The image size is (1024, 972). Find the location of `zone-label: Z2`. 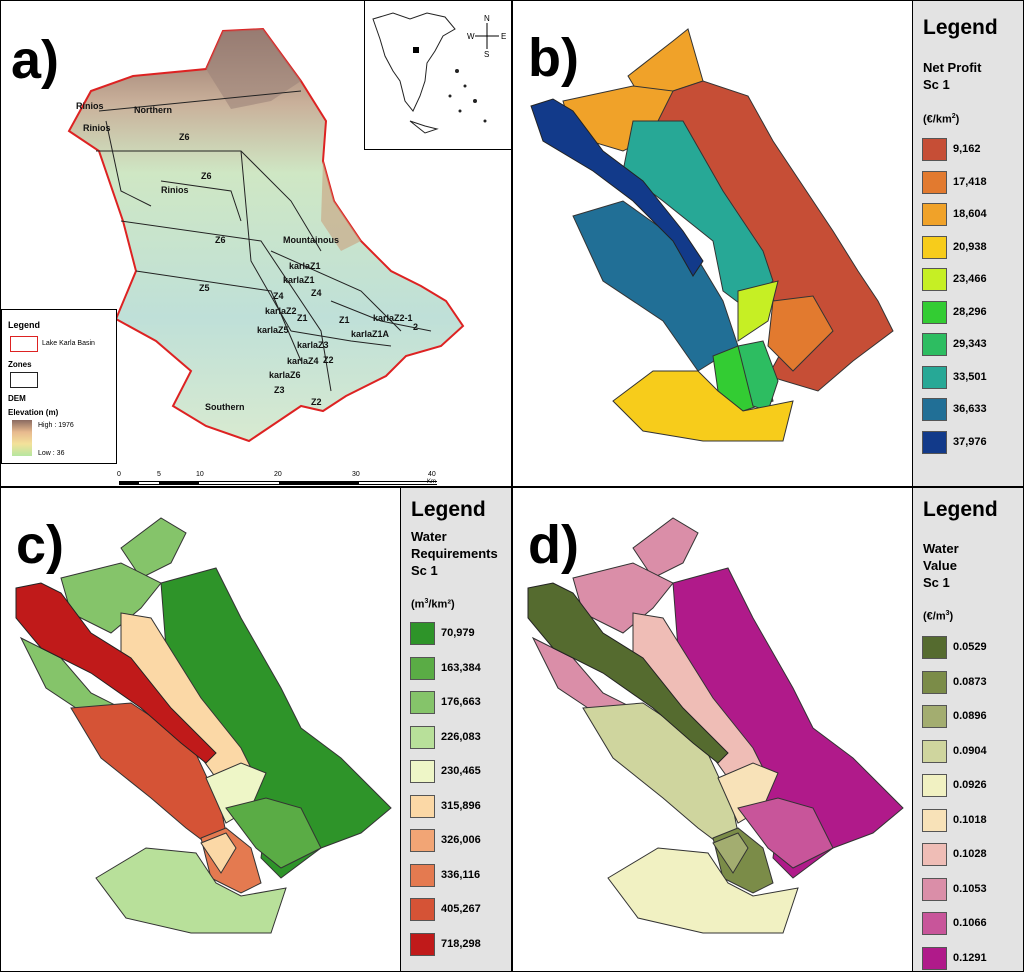

zone-label: Z2 is located at coordinates (328, 360).